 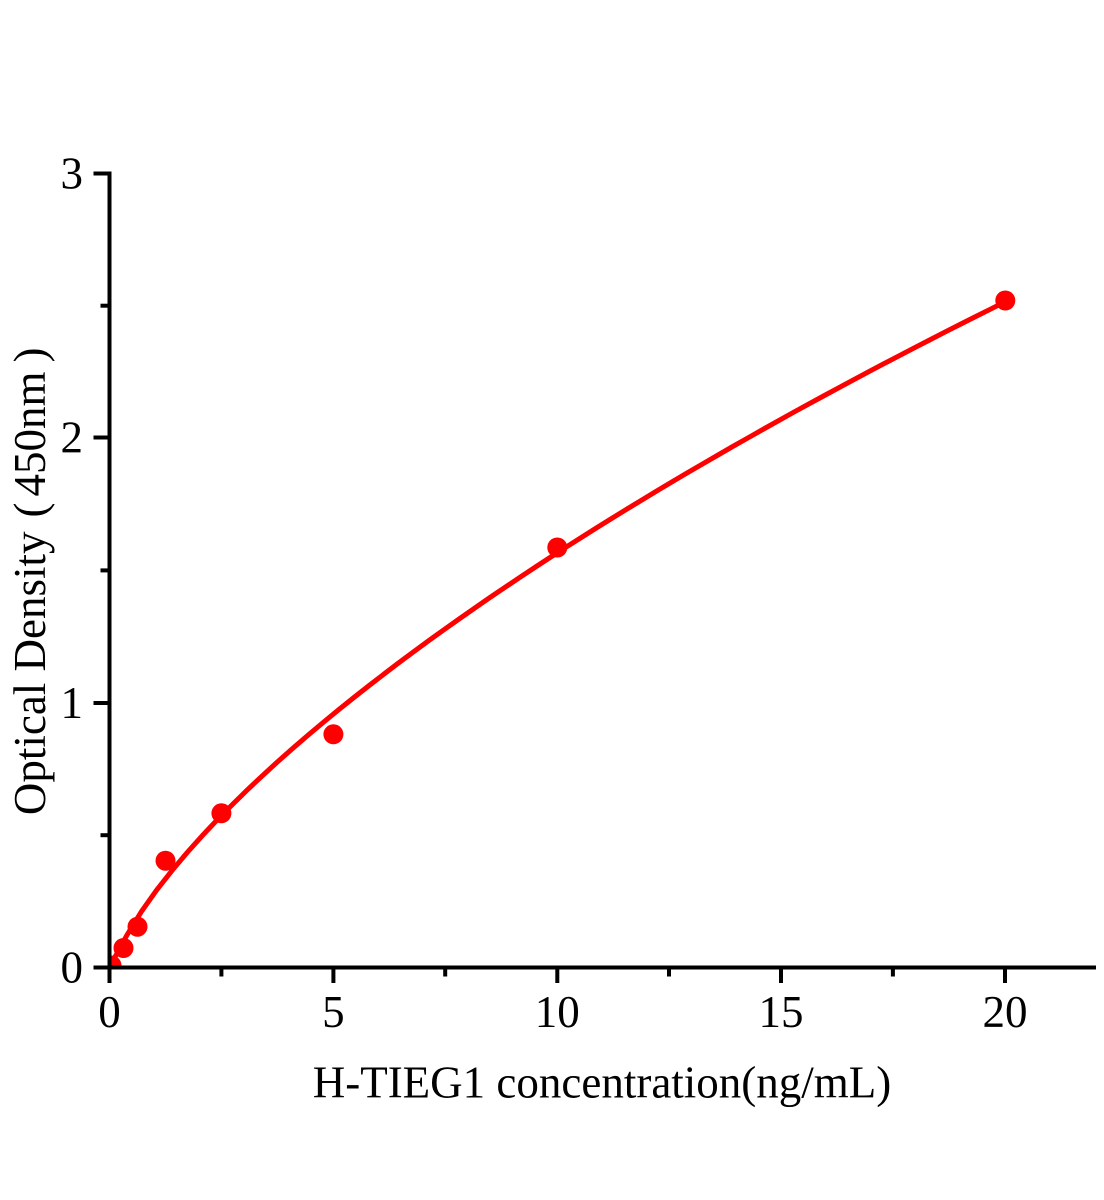 I want to click on svg-text: 1, so click(x=72, y=703).